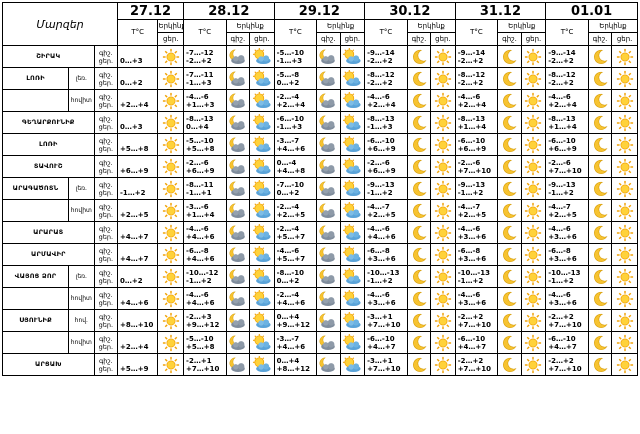 The image size is (640, 434). Describe the element at coordinates (378, 162) in the screenshot. I see `night-temperature: -2…-6` at that location.